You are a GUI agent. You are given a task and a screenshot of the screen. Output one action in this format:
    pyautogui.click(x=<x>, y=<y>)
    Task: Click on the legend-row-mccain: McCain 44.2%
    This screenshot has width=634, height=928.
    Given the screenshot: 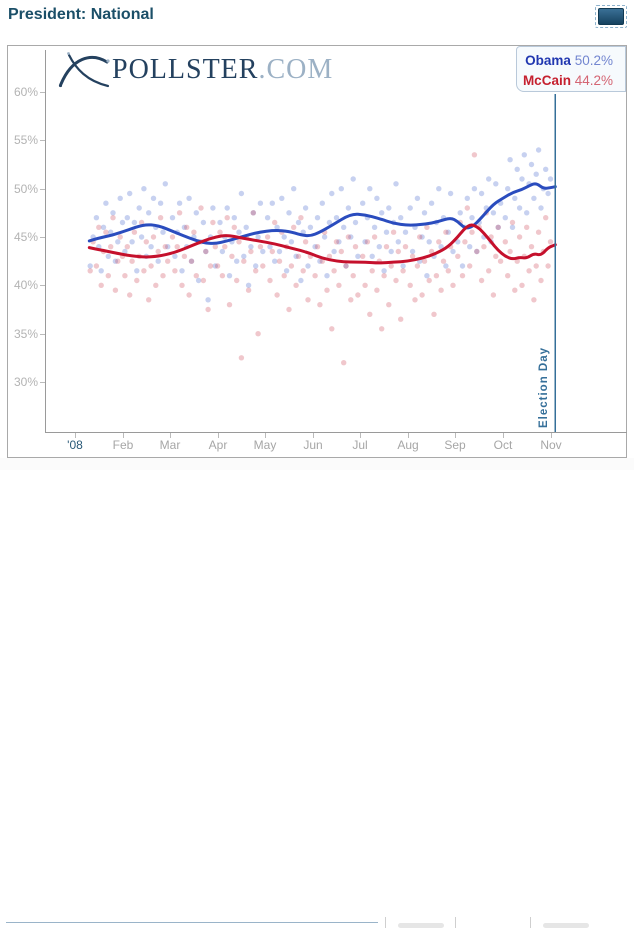 What is the action you would take?
    pyautogui.click(x=565, y=81)
    